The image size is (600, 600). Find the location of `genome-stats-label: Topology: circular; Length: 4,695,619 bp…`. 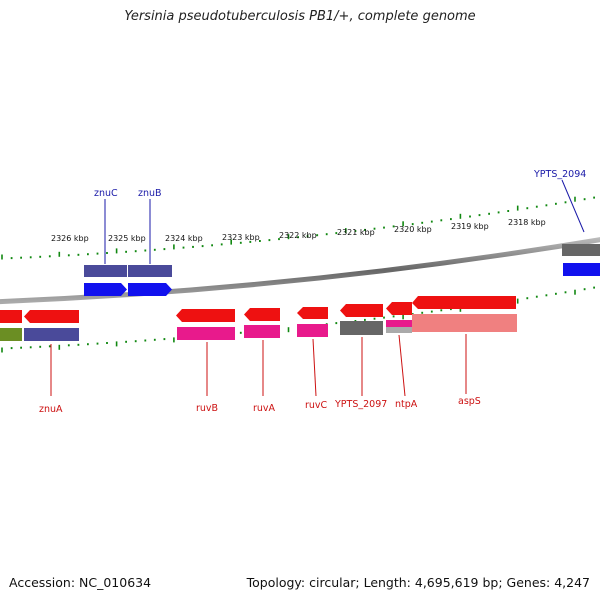

genome-stats-label: Topology: circular; Length: 4,695,619 bp… is located at coordinates (418, 582).